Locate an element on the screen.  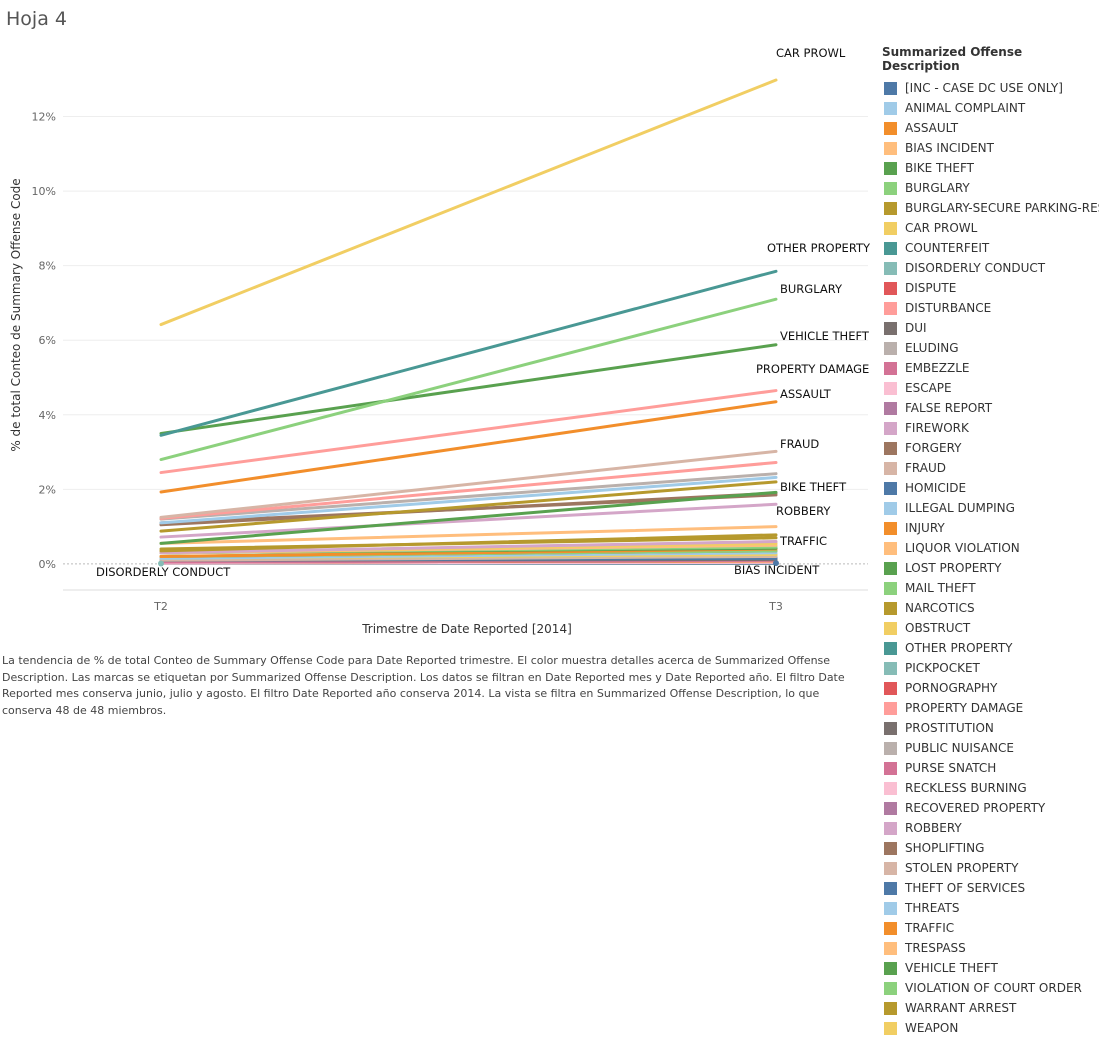
legend-item: EMBEZZLE is located at coordinates (990, 368).